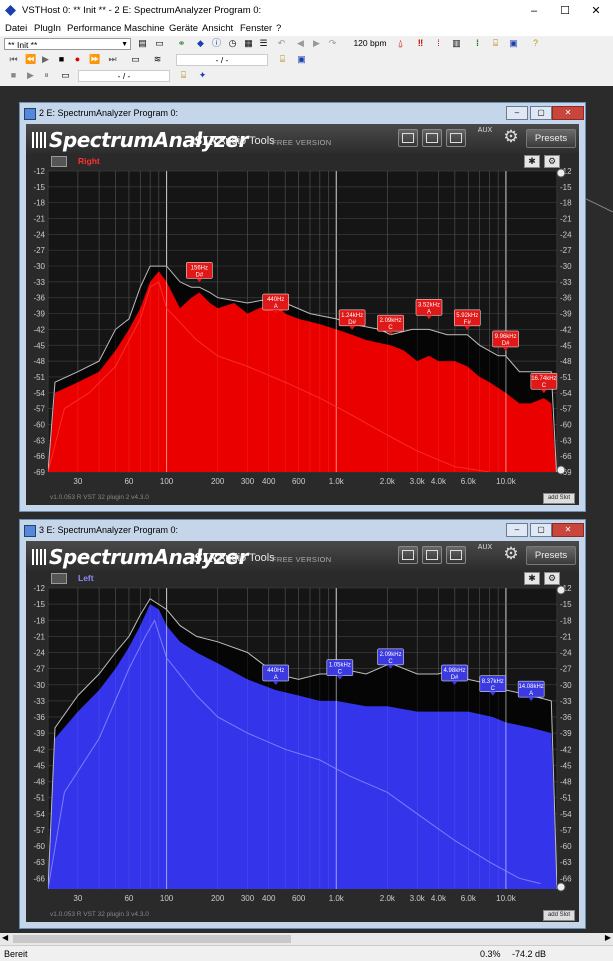 The width and height of the screenshot is (613, 961). I want to click on scroll-left-icon: ◀, so click(5, 937).